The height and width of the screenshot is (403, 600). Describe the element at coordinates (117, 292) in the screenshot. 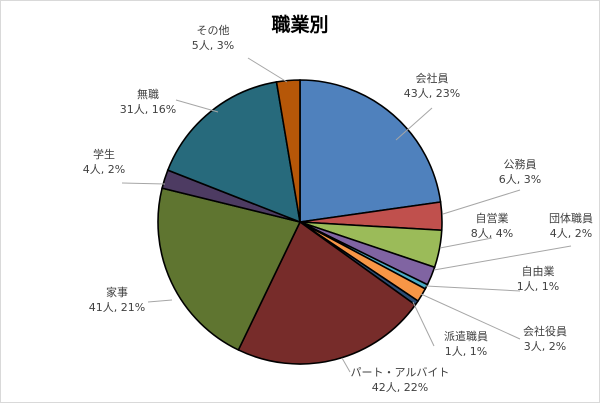

I see `slice-label-name: 家事` at that location.